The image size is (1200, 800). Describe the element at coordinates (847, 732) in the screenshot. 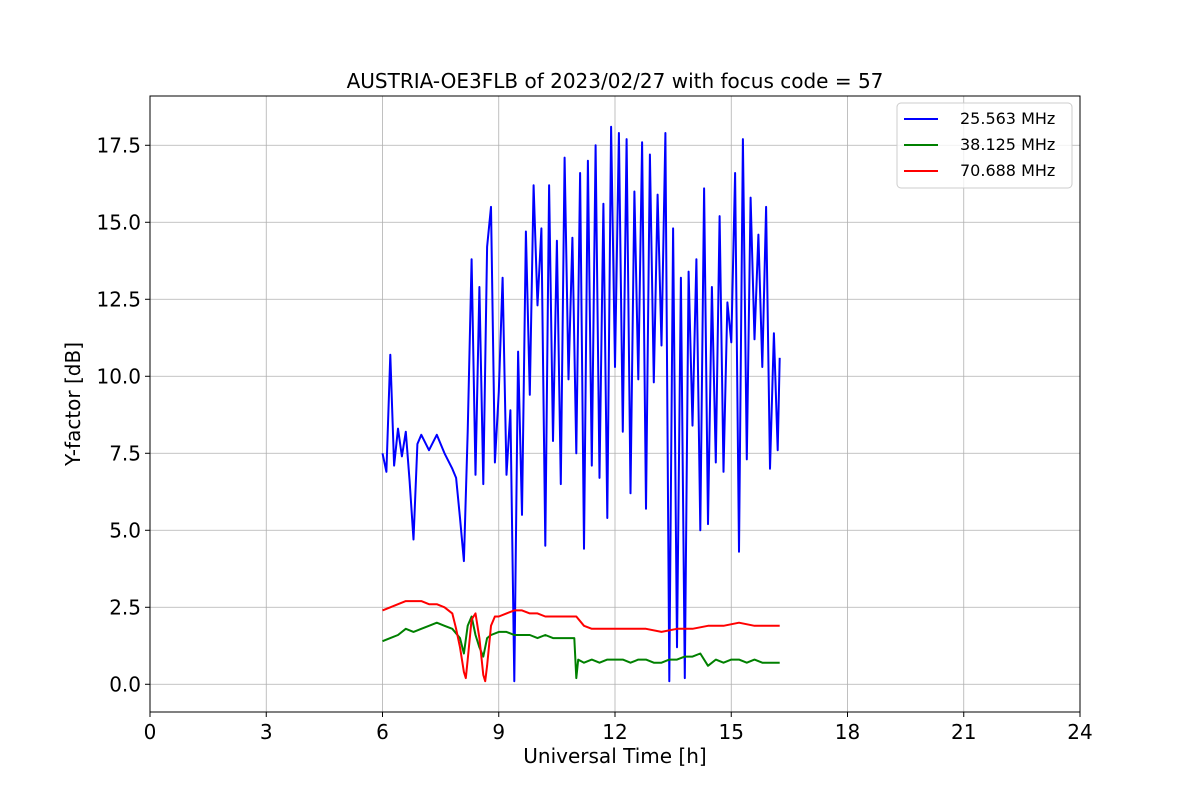

I see `x-tick-label: 18` at that location.